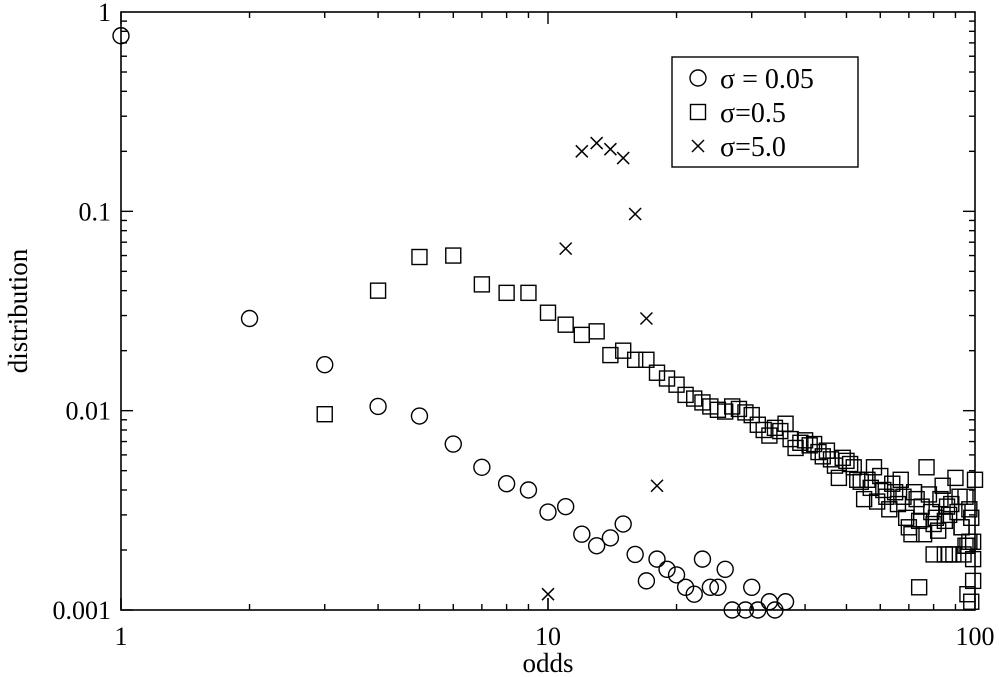 The width and height of the screenshot is (999, 677). I want to click on legend-box, so click(765, 112).